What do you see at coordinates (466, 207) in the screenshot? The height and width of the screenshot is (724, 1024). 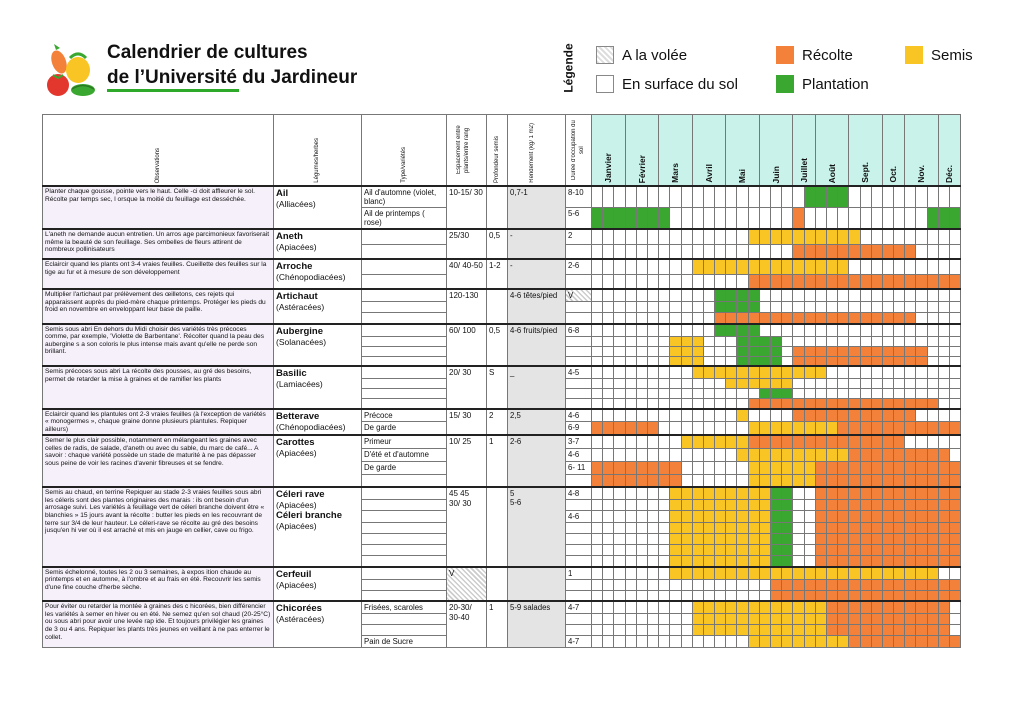 I see `spacing-cell: 10-15/ 30` at bounding box center [466, 207].